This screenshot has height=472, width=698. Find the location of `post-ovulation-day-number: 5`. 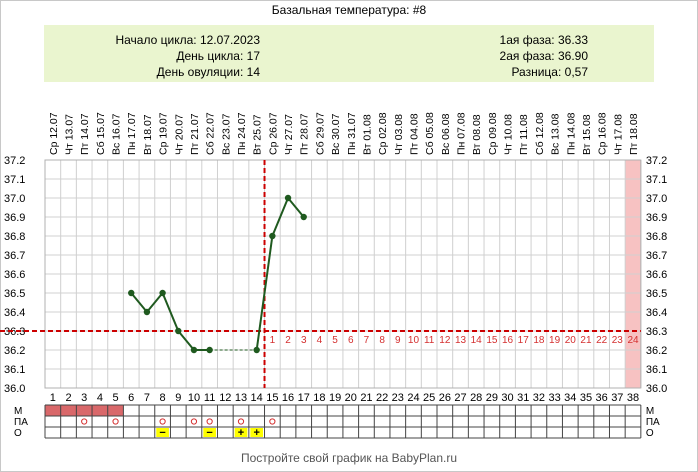

post-ovulation-day-number: 5 is located at coordinates (335, 340).